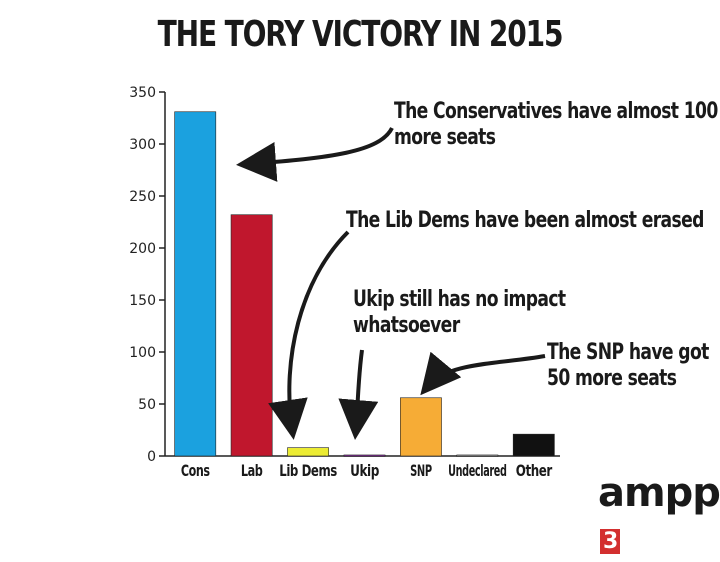 This screenshot has height=562, width=720. I want to click on x-tick-label: Undeclared, so click(477, 470).